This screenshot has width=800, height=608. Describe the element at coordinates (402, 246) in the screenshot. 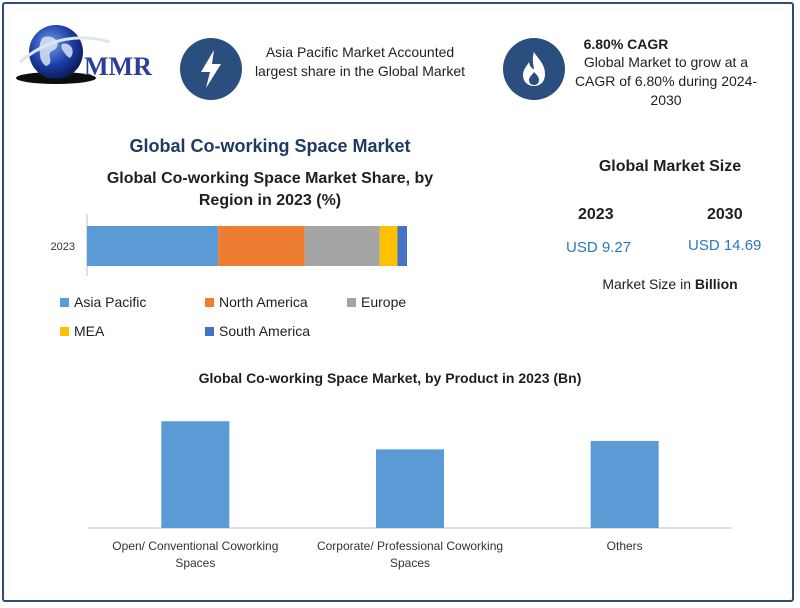

I see `region-segment-south-america` at that location.